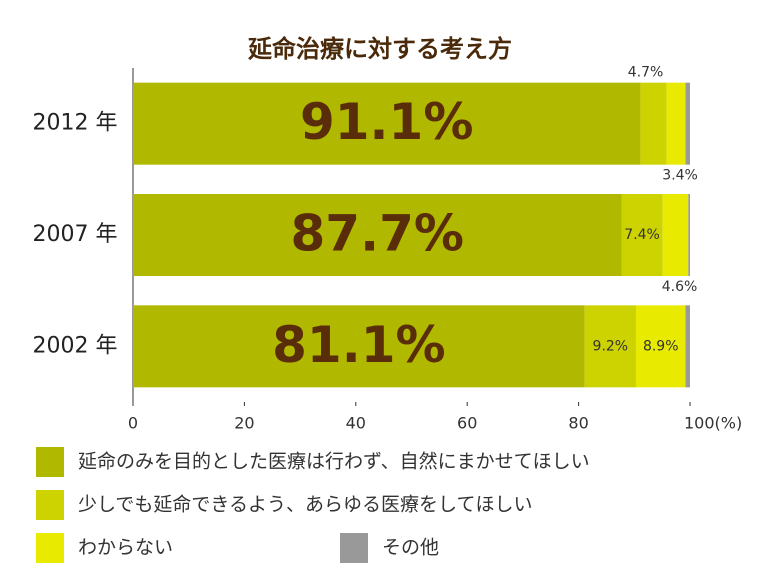 The width and height of the screenshot is (760, 570). Describe the element at coordinates (75, 123) in the screenshot. I see `category-label: 2012 年` at that location.